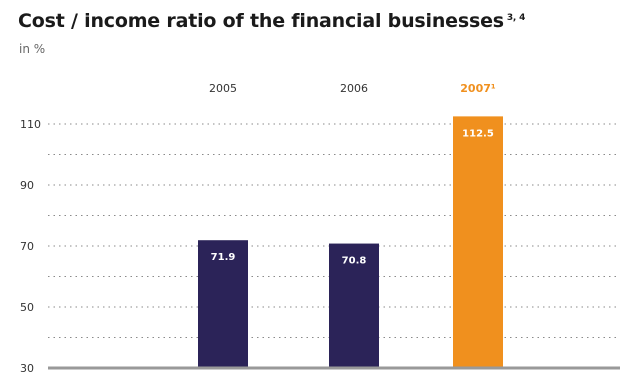  Describe the element at coordinates (354, 261) in the screenshot. I see `value-label-1: 70.8` at that location.